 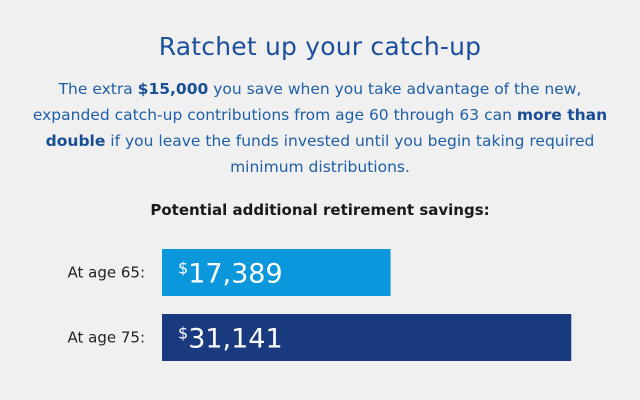 I want to click on intro-text-1: The extra, so click(x=98, y=89).